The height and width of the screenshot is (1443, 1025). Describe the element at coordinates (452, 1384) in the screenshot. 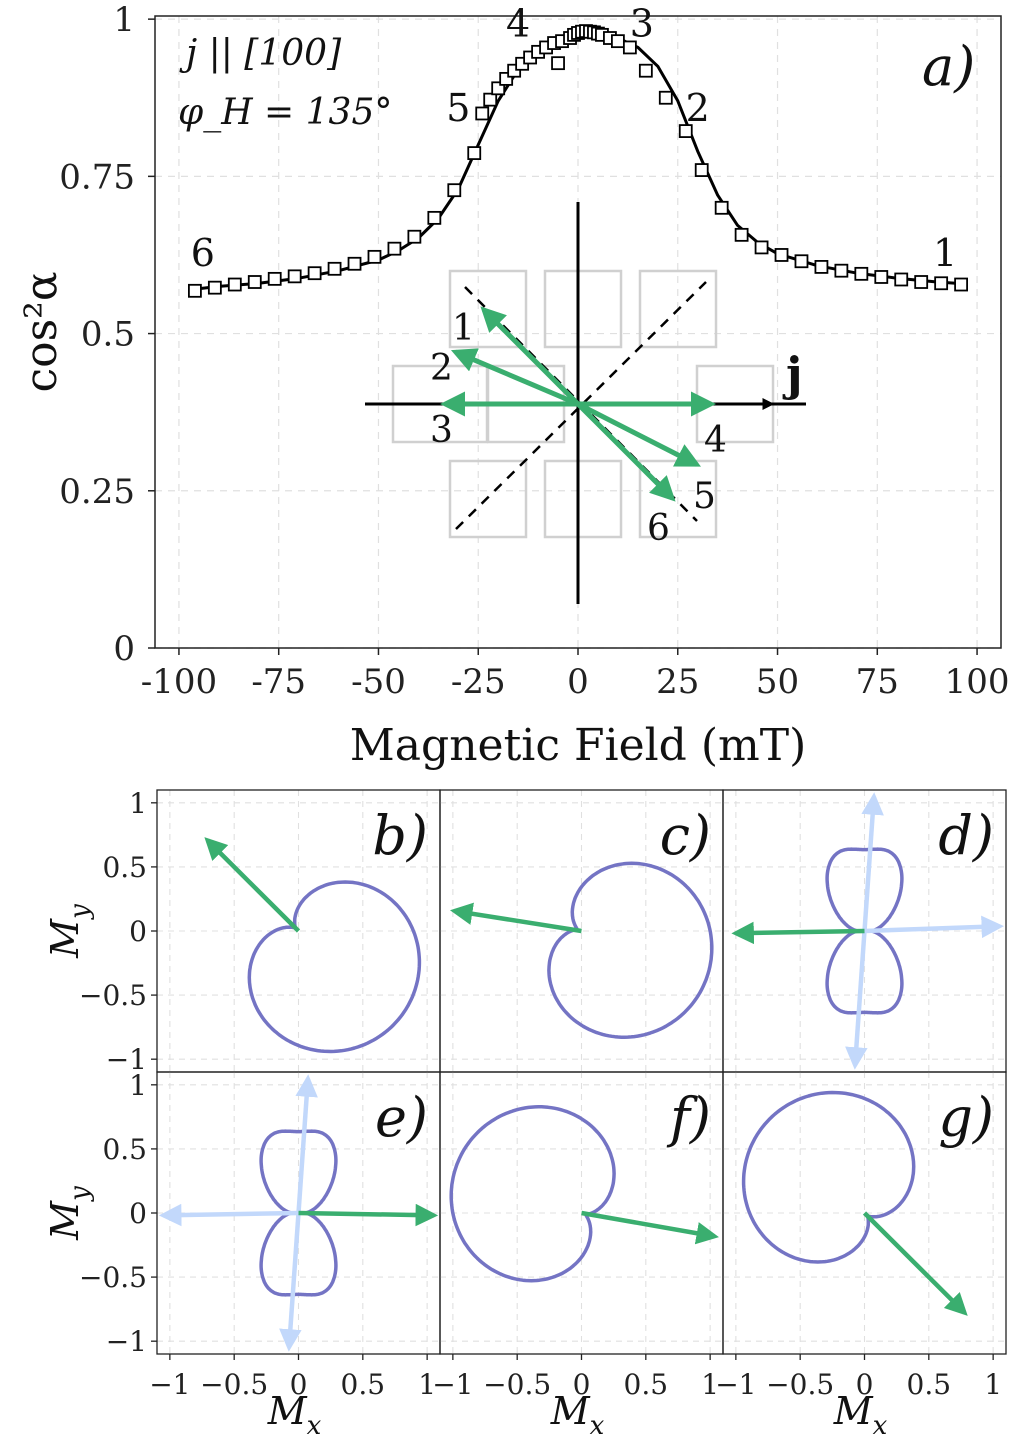

I see `panel-f-xtick-label: −1` at that location.